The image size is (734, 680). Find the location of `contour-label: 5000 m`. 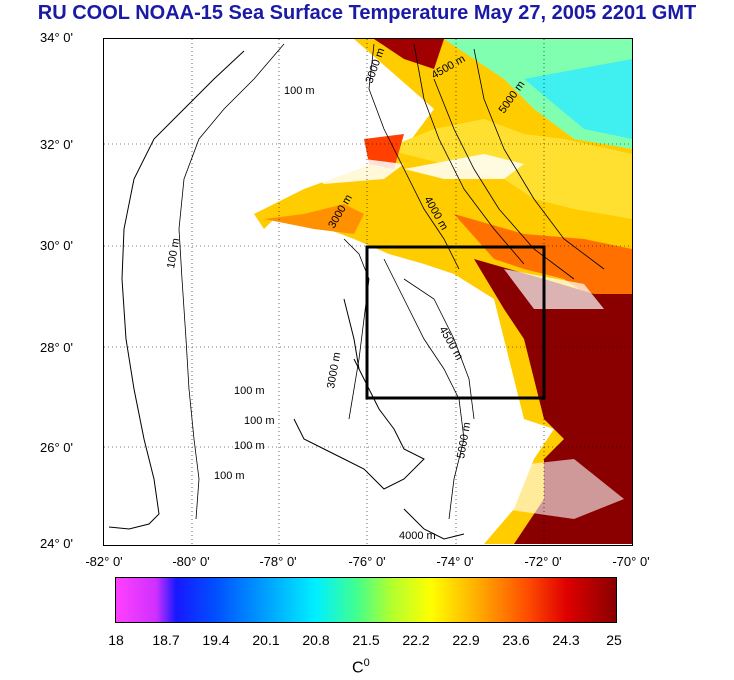

contour-label: 5000 m is located at coordinates (464, 440).